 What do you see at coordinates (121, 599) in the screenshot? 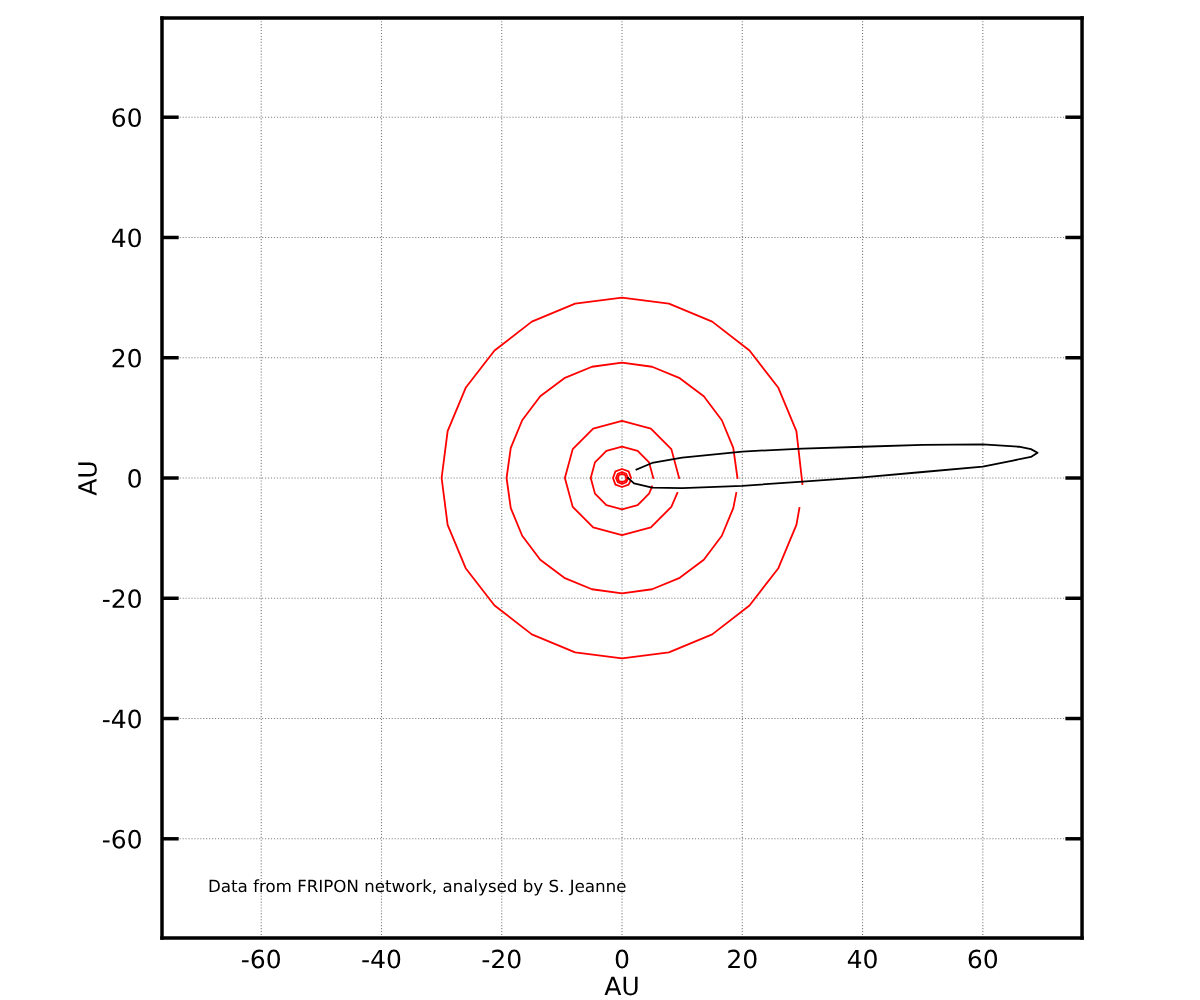
I see `y-tick-label: -20` at bounding box center [121, 599].